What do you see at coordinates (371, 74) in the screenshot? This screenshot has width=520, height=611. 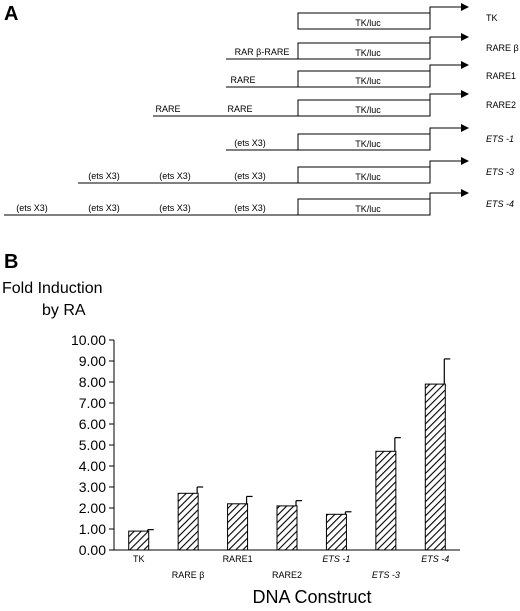 I see `construct-row: TK/luc RARE1 RARE` at bounding box center [371, 74].